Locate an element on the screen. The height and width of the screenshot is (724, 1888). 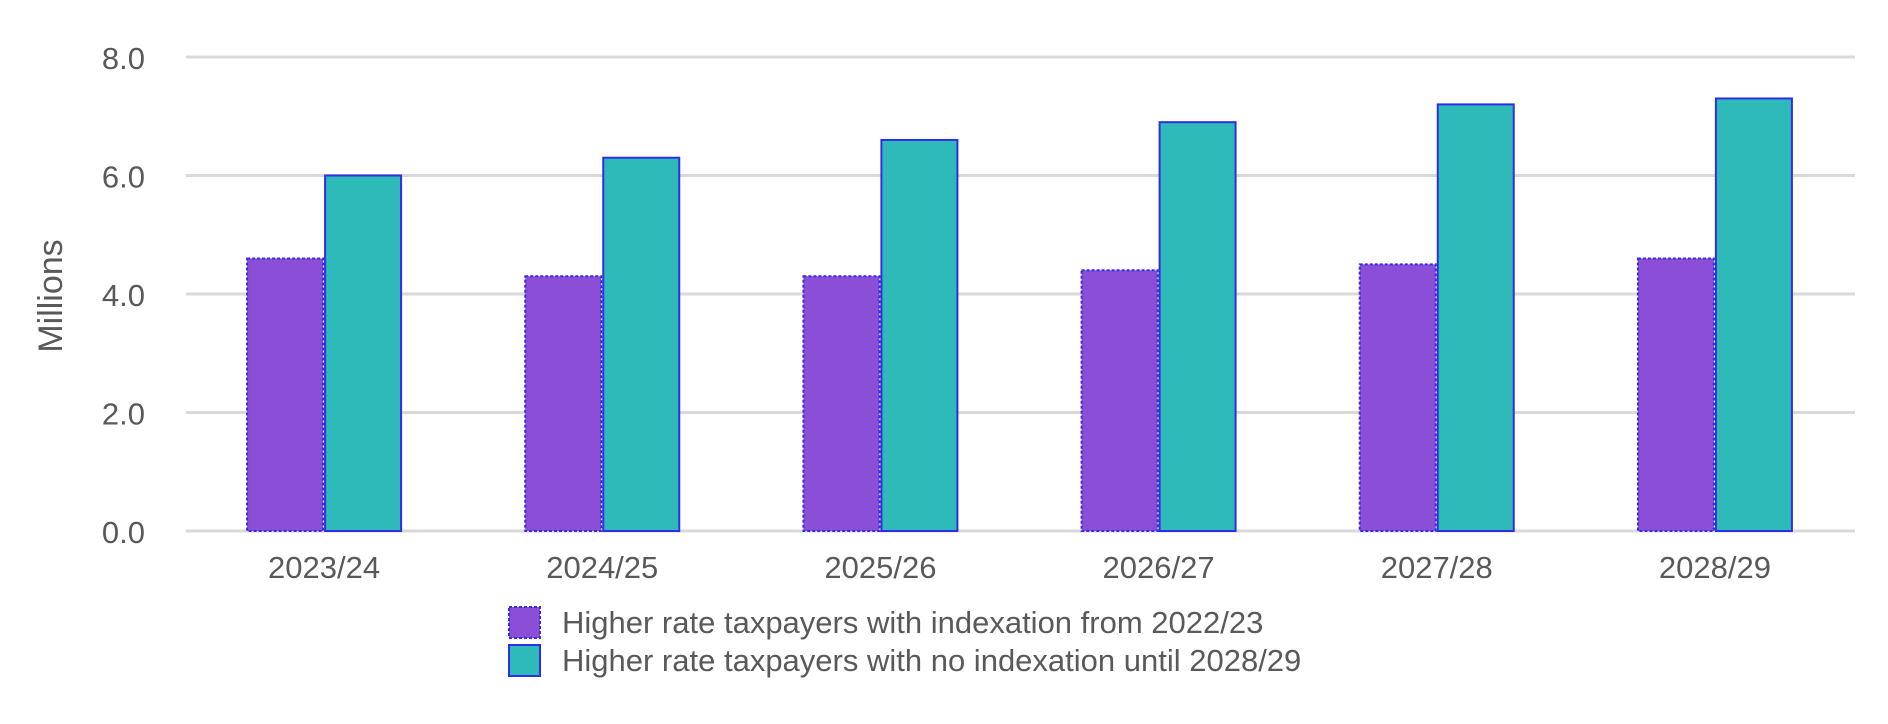
y-axis-label: Millions is located at coordinates (51, 295).